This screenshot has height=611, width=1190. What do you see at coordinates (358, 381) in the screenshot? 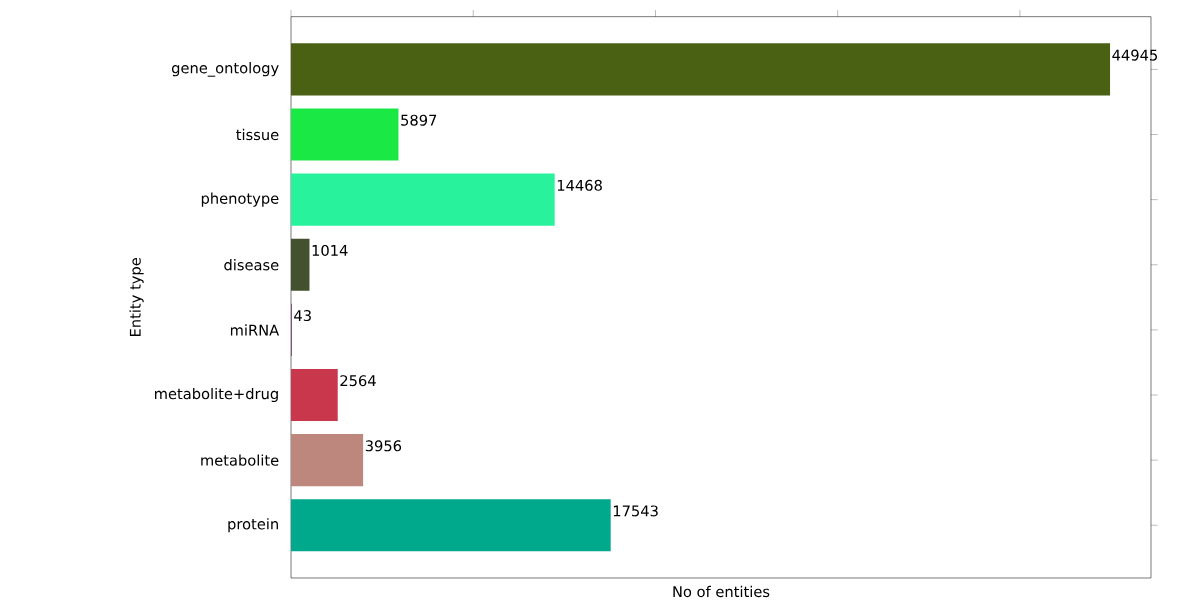
I see `data-label: 2564` at bounding box center [358, 381].